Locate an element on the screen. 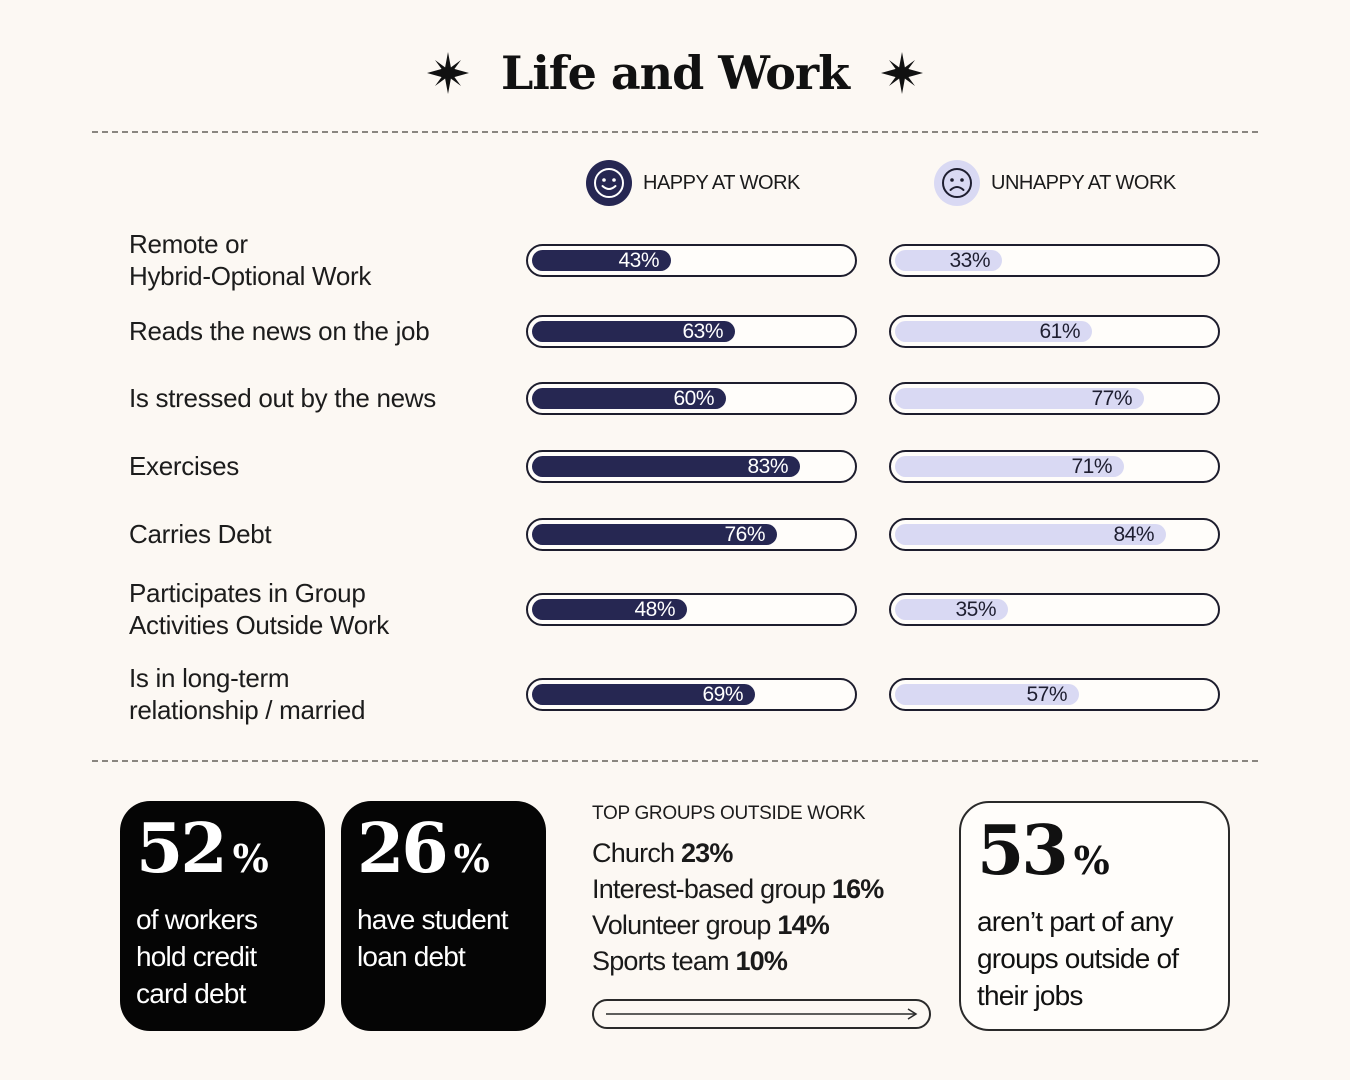 Image resolution: width=1350 pixels, height=1080 pixels. row-label: Carries Debt is located at coordinates (200, 534).